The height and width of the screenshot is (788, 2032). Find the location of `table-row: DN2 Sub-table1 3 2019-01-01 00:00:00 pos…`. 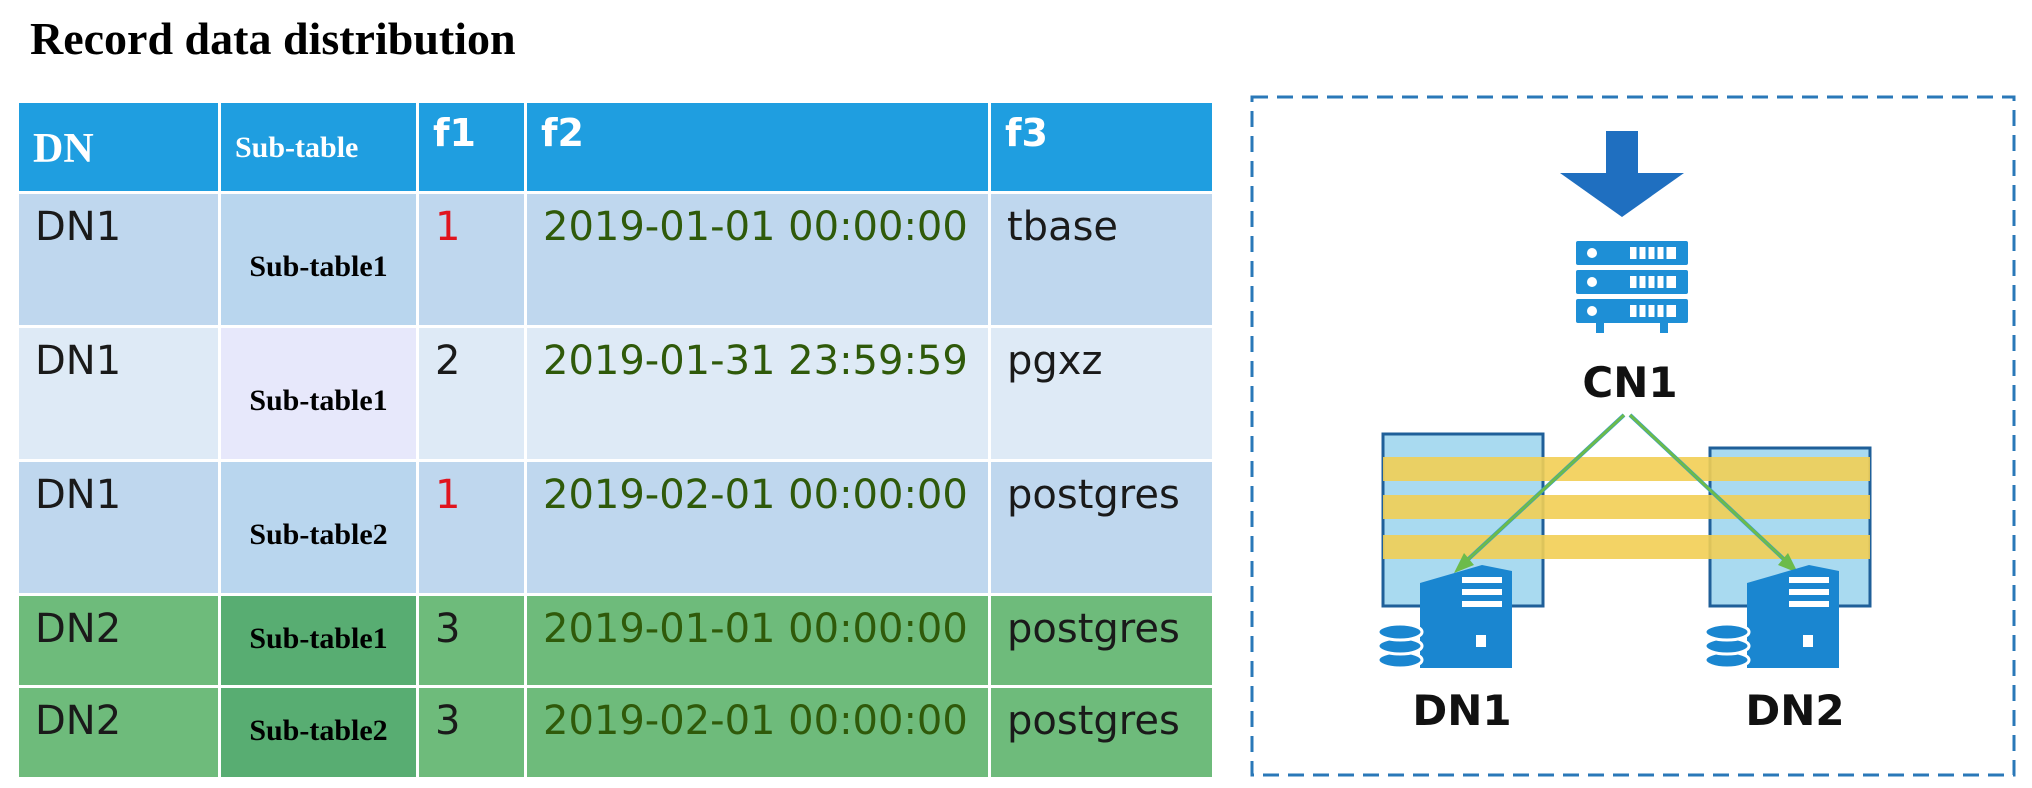

table-row: DN2 Sub-table1 3 2019-01-01 00:00:00 pos… is located at coordinates (615, 640).